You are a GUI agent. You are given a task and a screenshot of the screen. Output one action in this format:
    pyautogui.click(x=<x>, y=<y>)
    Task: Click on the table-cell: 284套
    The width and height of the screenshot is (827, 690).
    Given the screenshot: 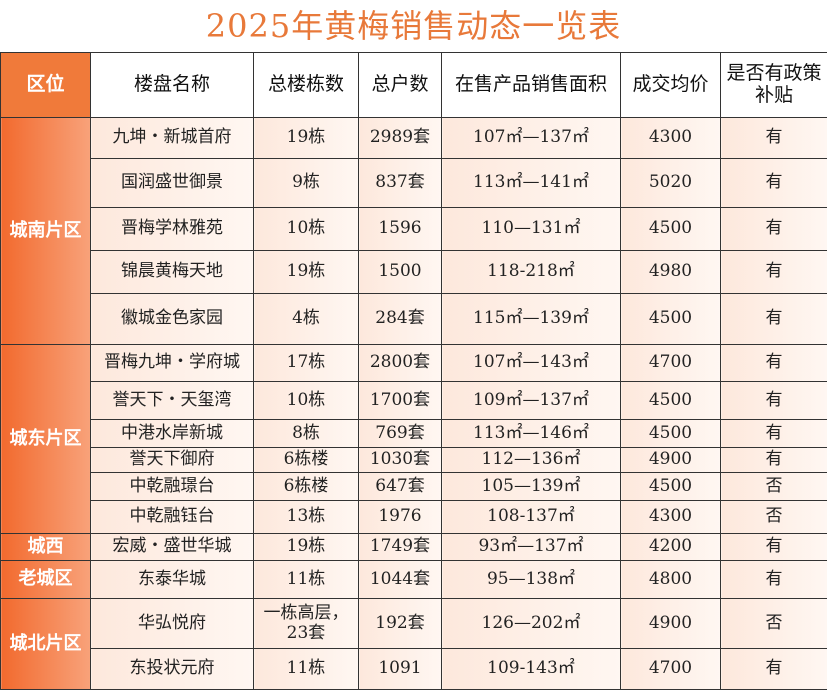 What is the action you would take?
    pyautogui.click(x=400, y=319)
    